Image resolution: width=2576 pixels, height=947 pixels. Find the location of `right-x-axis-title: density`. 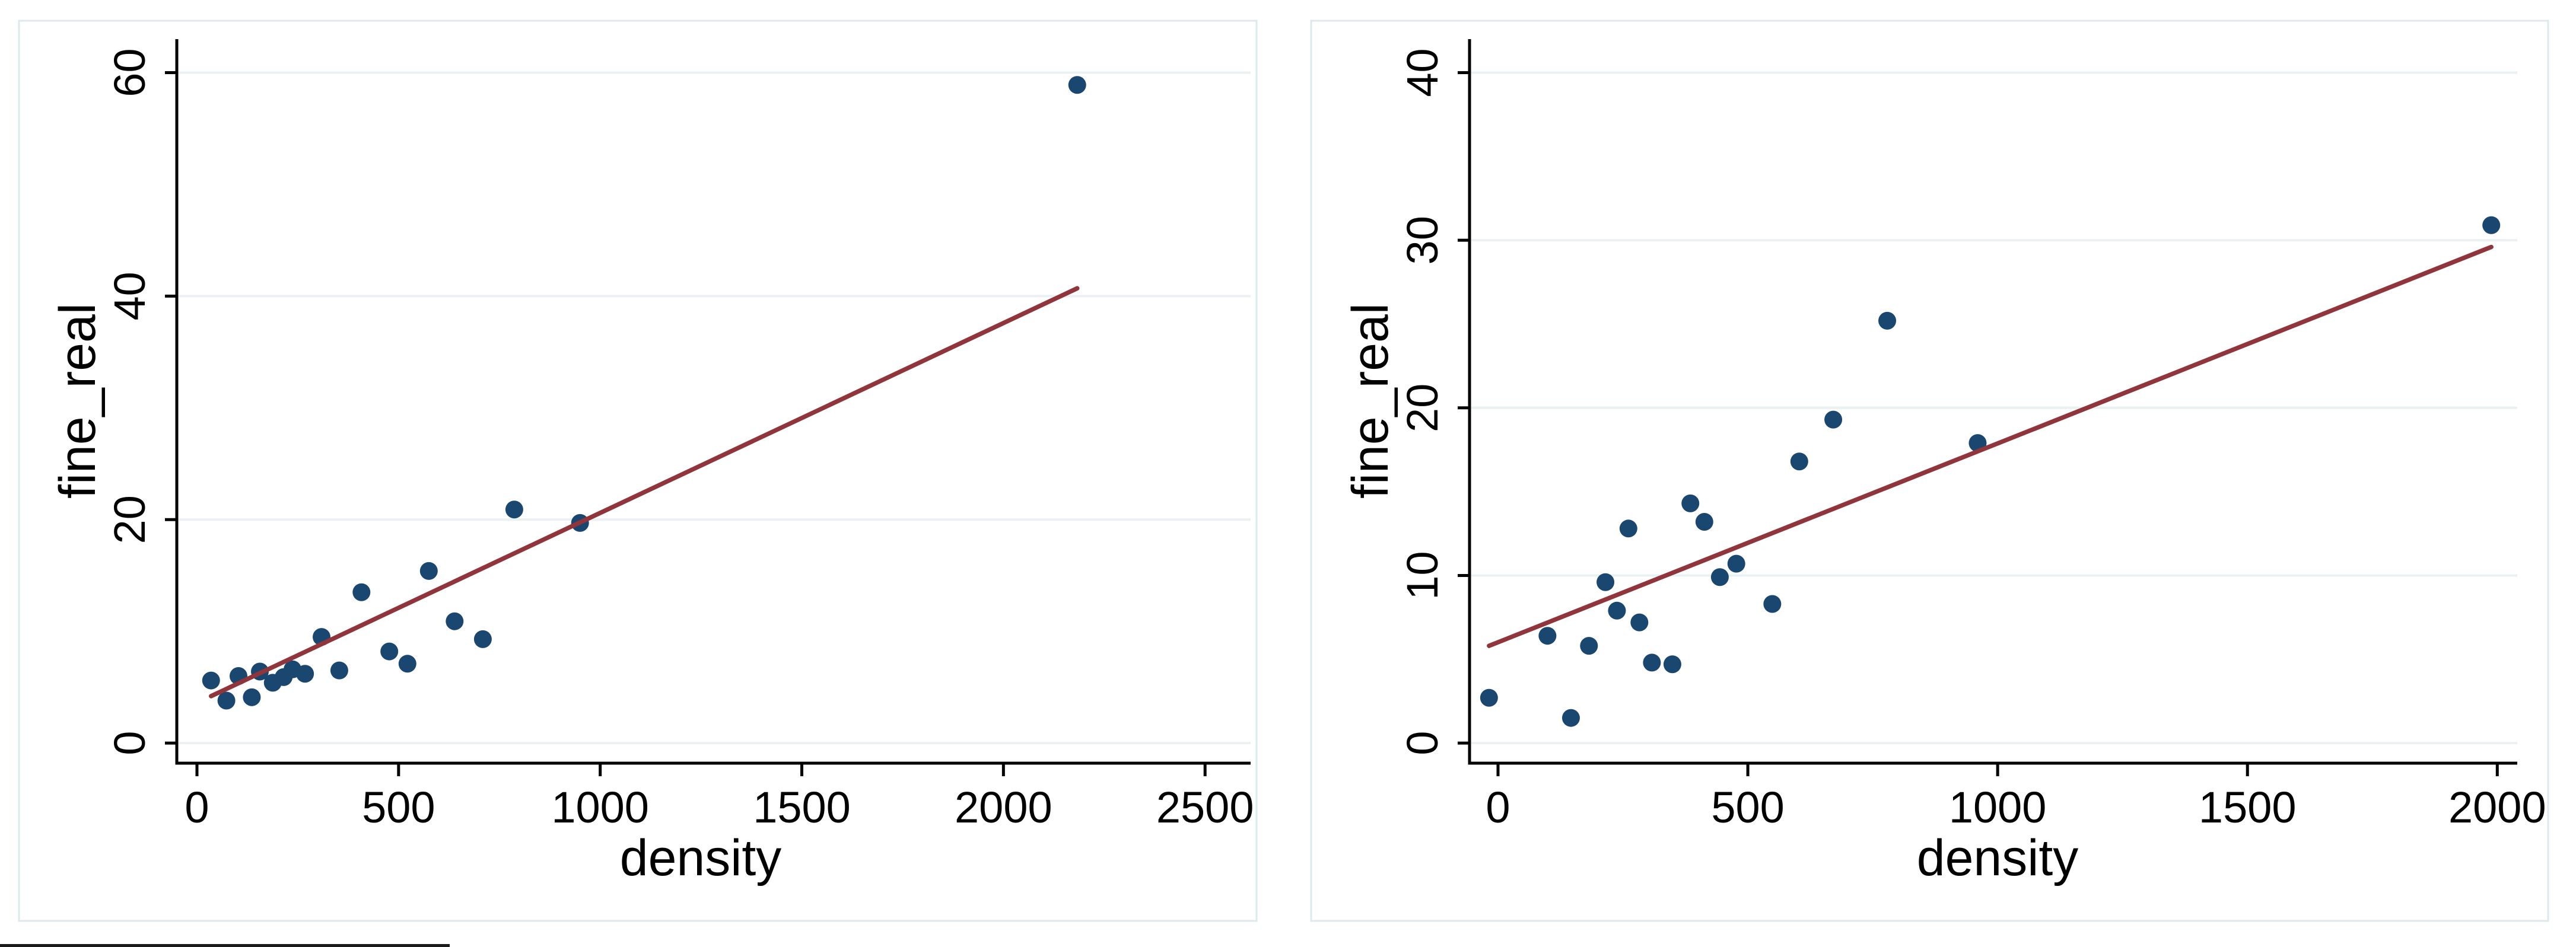

right-x-axis-title: density is located at coordinates (1998, 858).